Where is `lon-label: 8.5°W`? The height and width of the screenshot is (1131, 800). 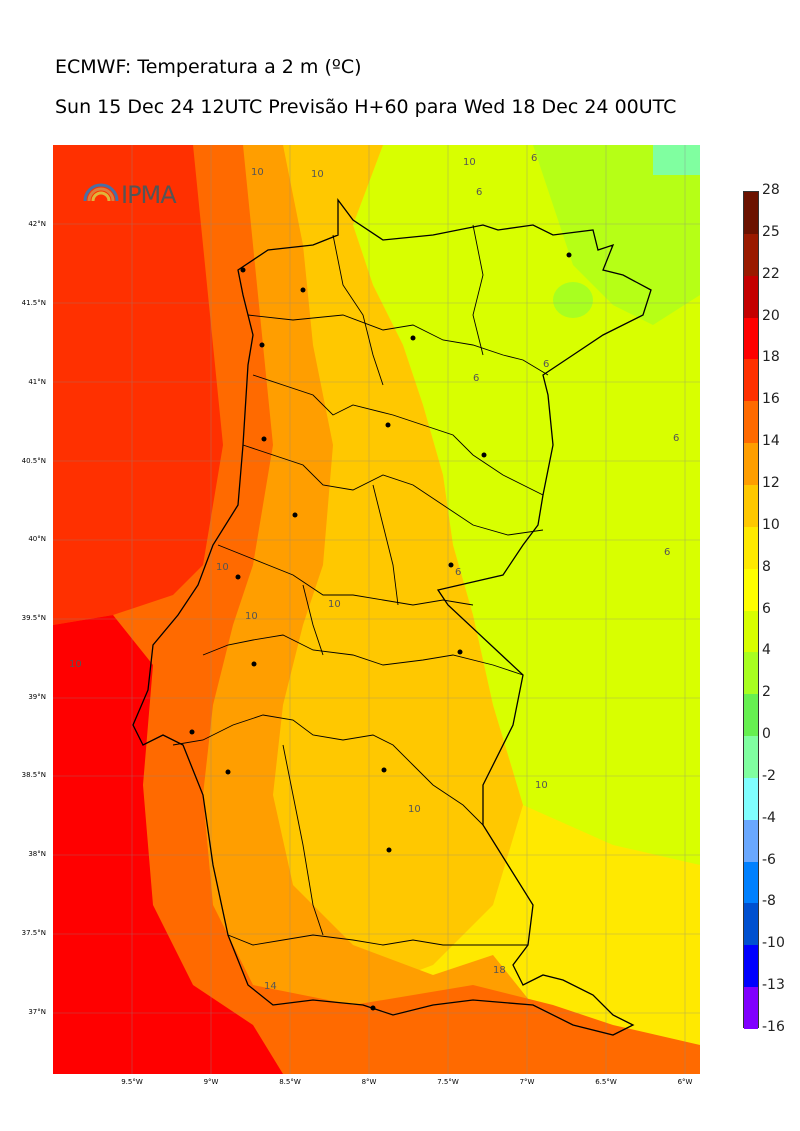 lon-label: 8.5°W is located at coordinates (290, 1082).